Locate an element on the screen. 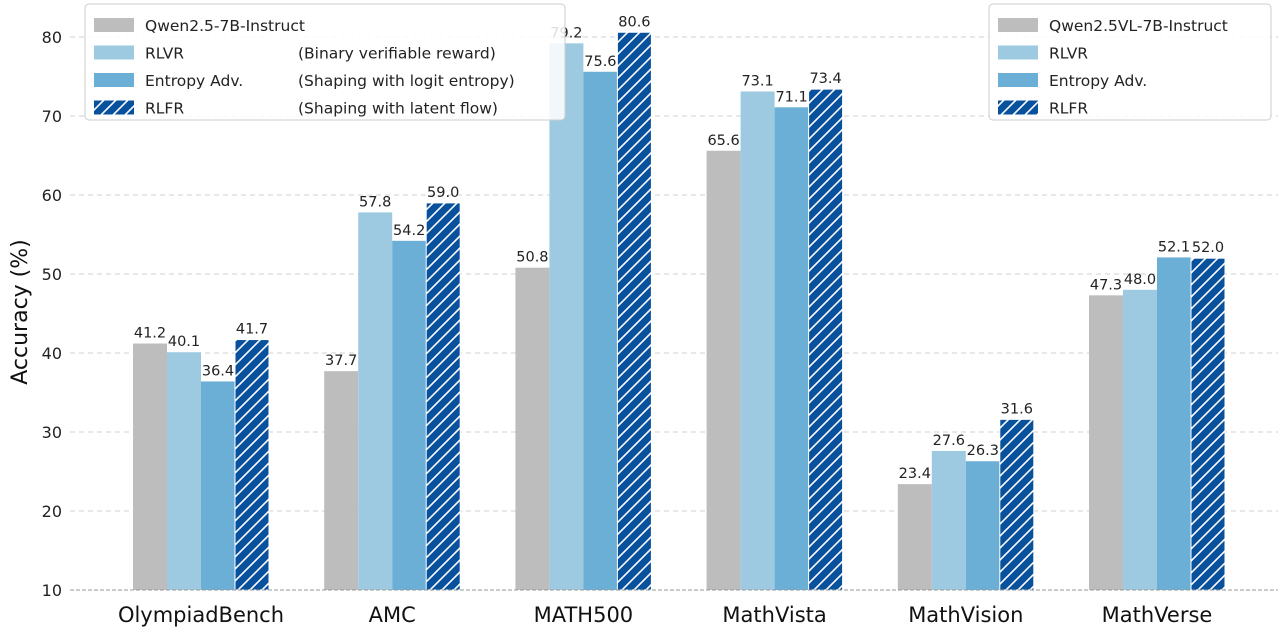 The image size is (1288, 634). value-label-olympiadbench-series-3: 41.7 is located at coordinates (252, 330).